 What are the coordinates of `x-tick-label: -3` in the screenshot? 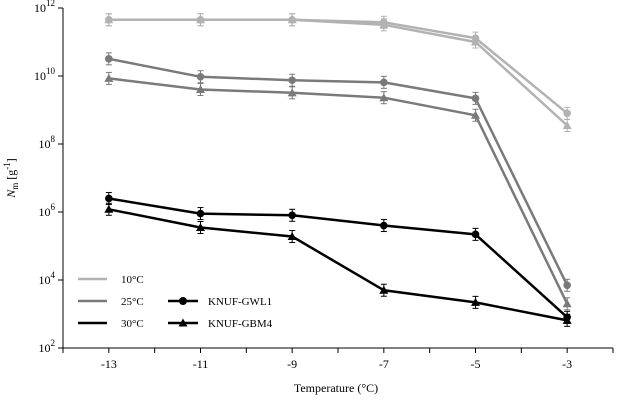 It's located at (567, 364).